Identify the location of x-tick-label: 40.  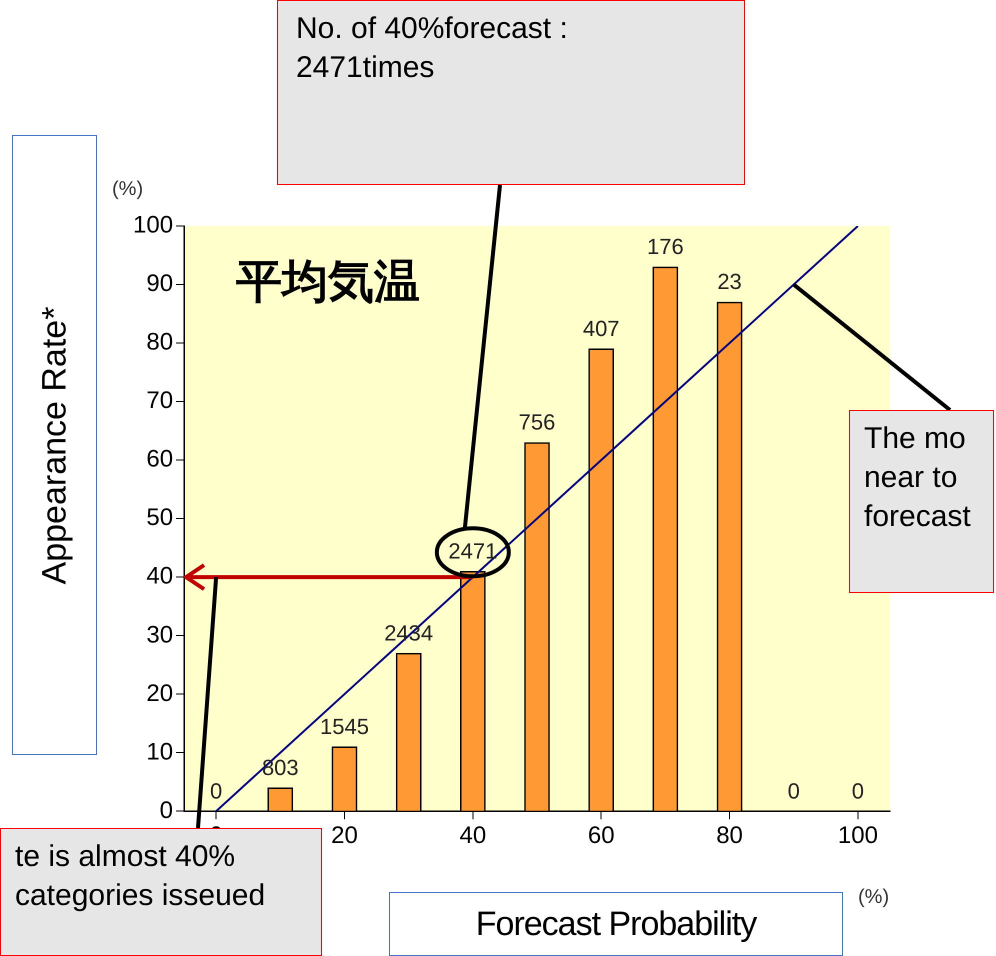
(472, 836).